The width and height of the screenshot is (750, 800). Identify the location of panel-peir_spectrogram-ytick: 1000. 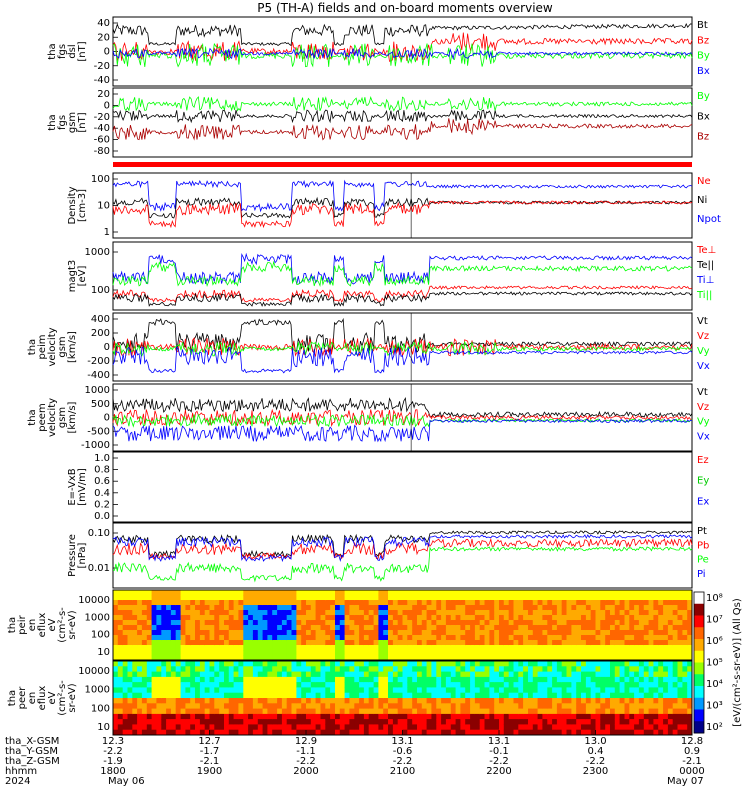
(97, 617).